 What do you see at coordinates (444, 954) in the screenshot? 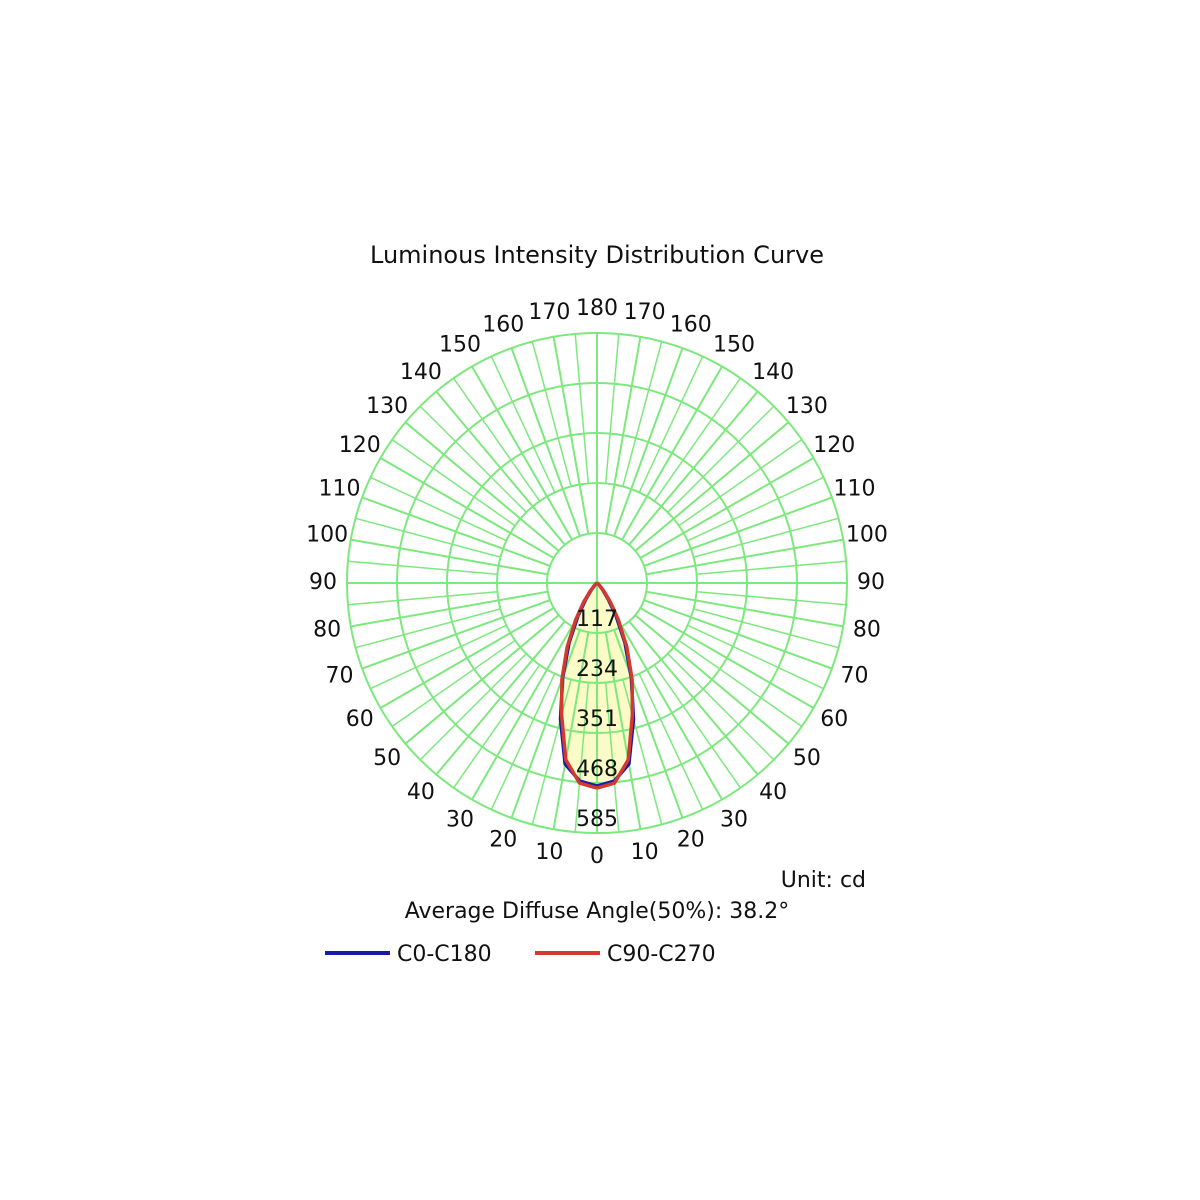
I see `legend-label: C0-C180` at bounding box center [444, 954].